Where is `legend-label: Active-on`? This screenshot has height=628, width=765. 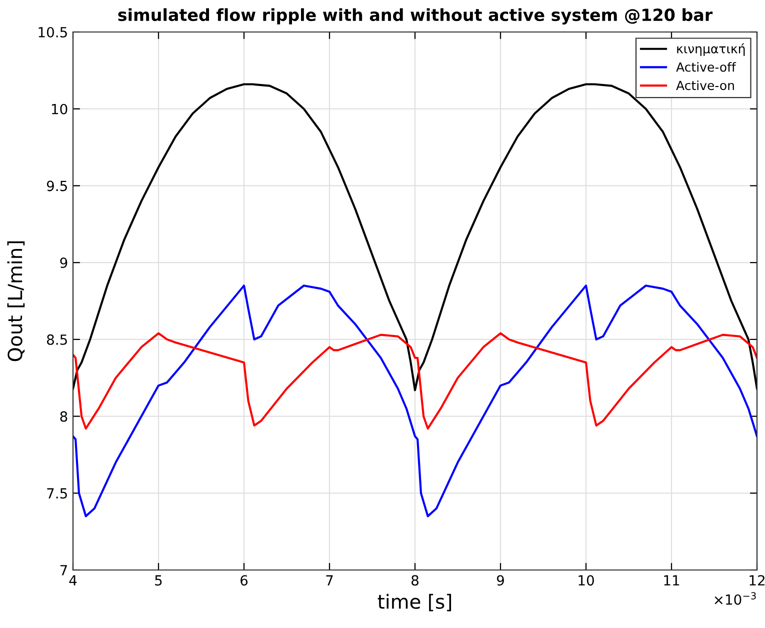
legend-label: Active-on is located at coordinates (705, 85).